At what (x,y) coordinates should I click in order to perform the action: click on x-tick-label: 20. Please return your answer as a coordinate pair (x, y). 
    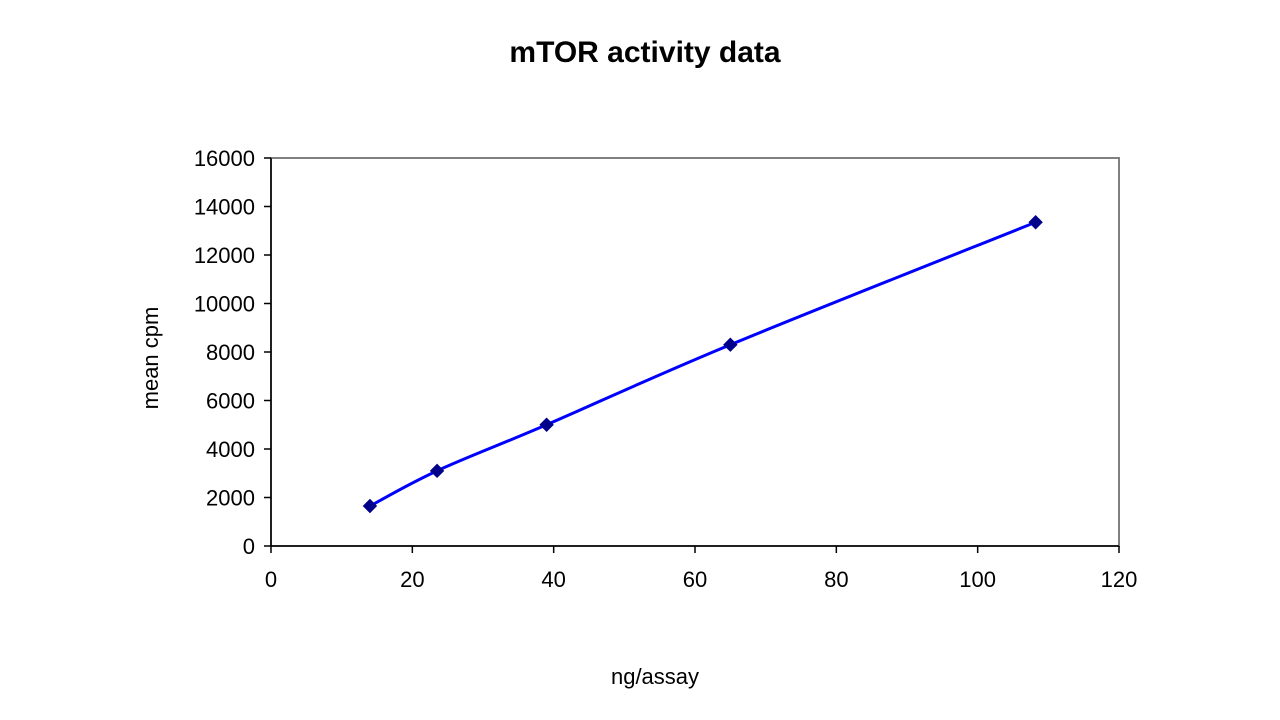
    Looking at the image, I should click on (412, 579).